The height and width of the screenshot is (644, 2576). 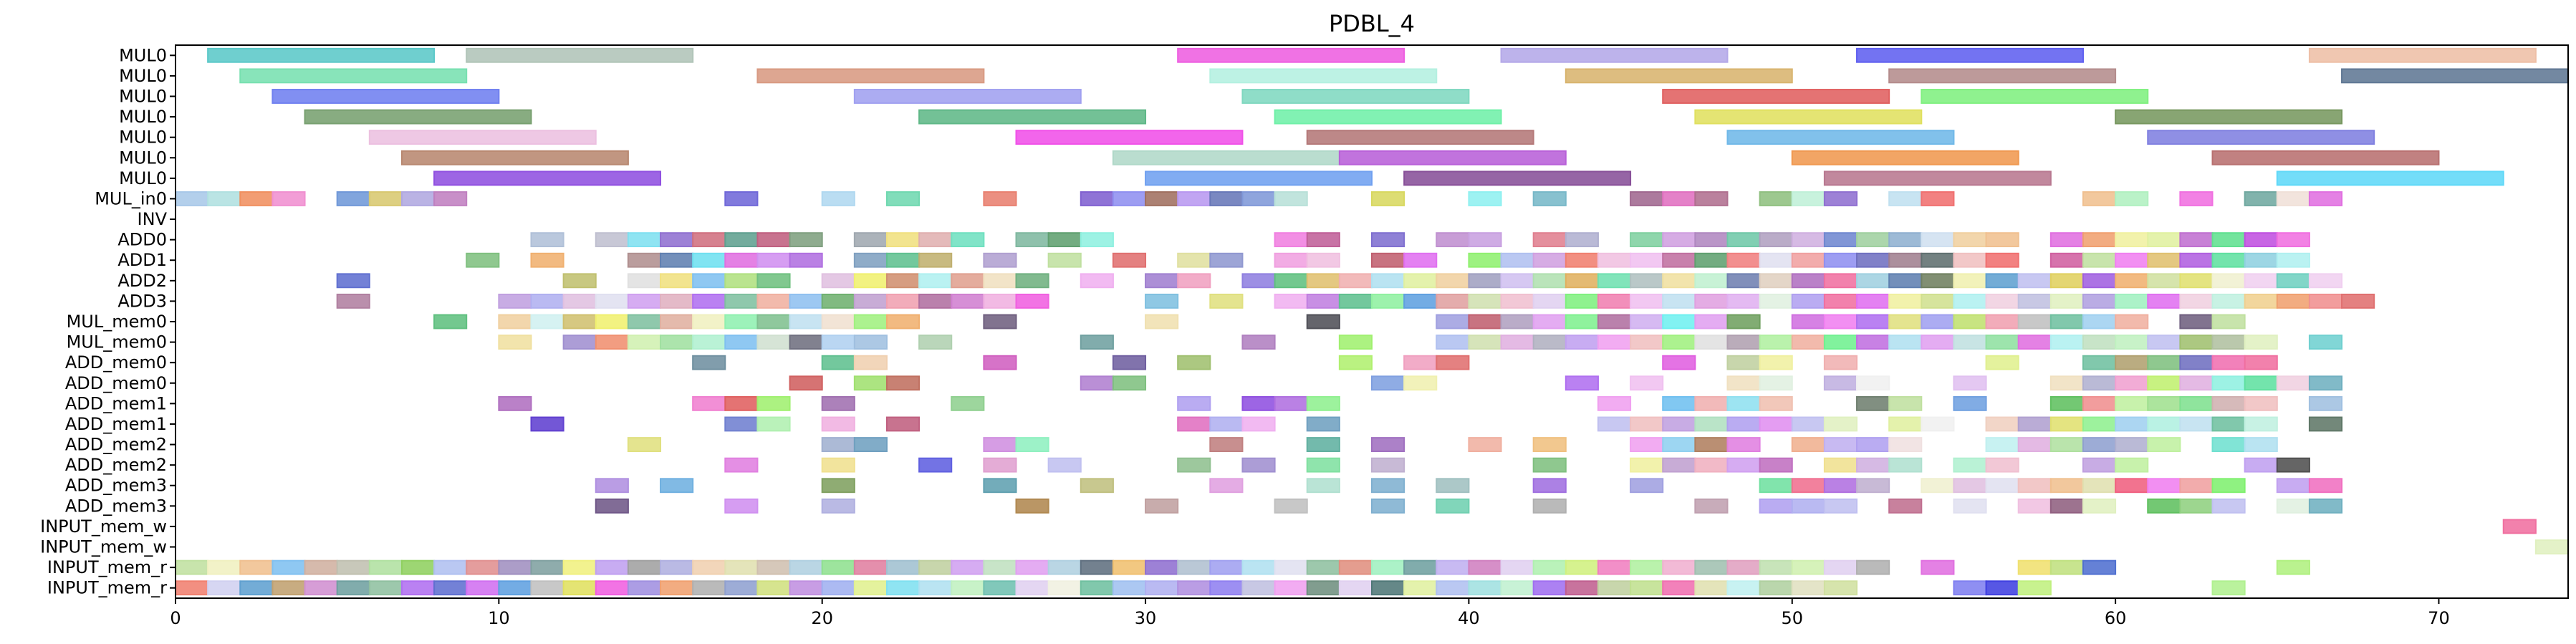 What do you see at coordinates (116, 506) in the screenshot?
I see `y-tick-label: ADD_mem3` at bounding box center [116, 506].